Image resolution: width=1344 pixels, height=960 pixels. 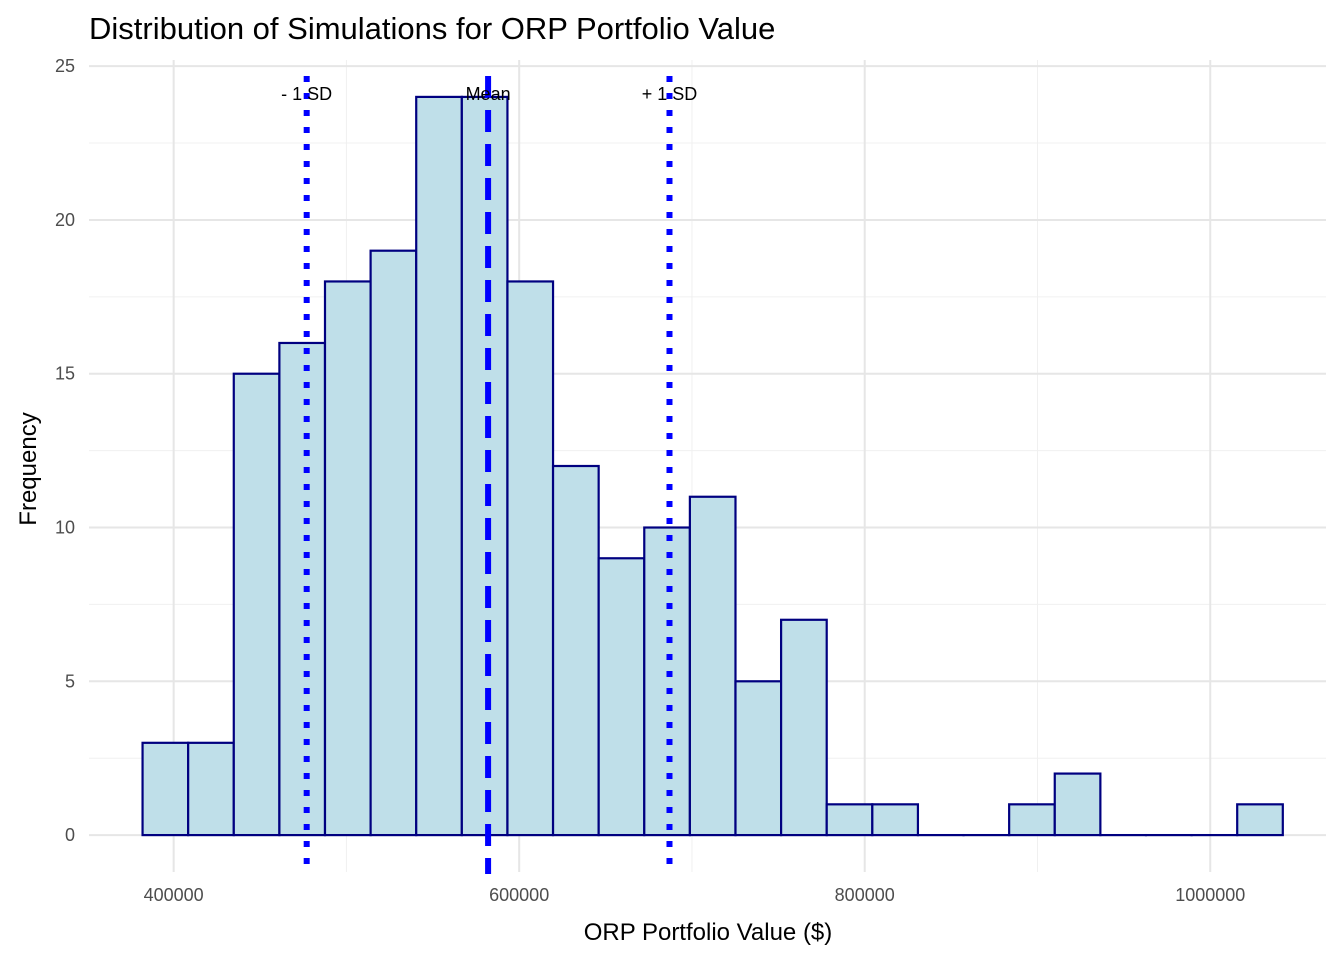 I want to click on reference-label: Mean, so click(x=488, y=94).